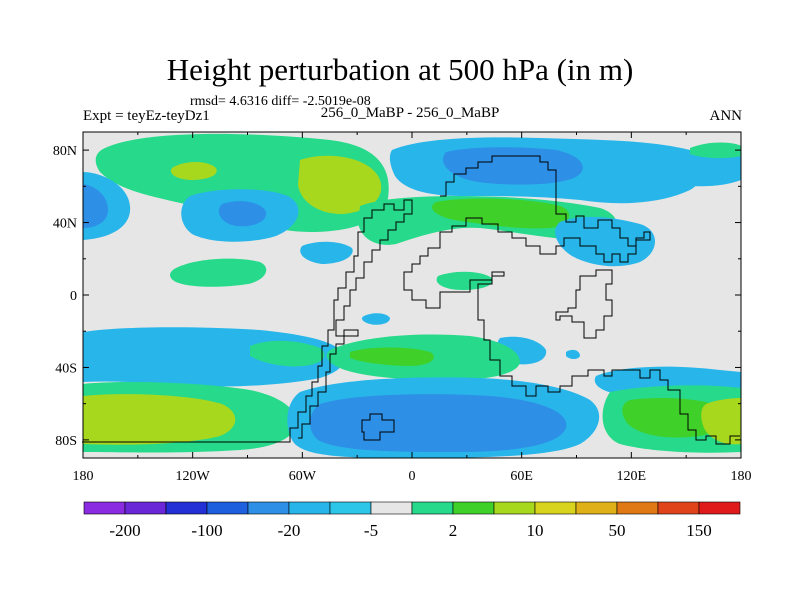 The height and width of the screenshot is (600, 800). I want to click on contour-green-sh-south-america, so click(287, 353).